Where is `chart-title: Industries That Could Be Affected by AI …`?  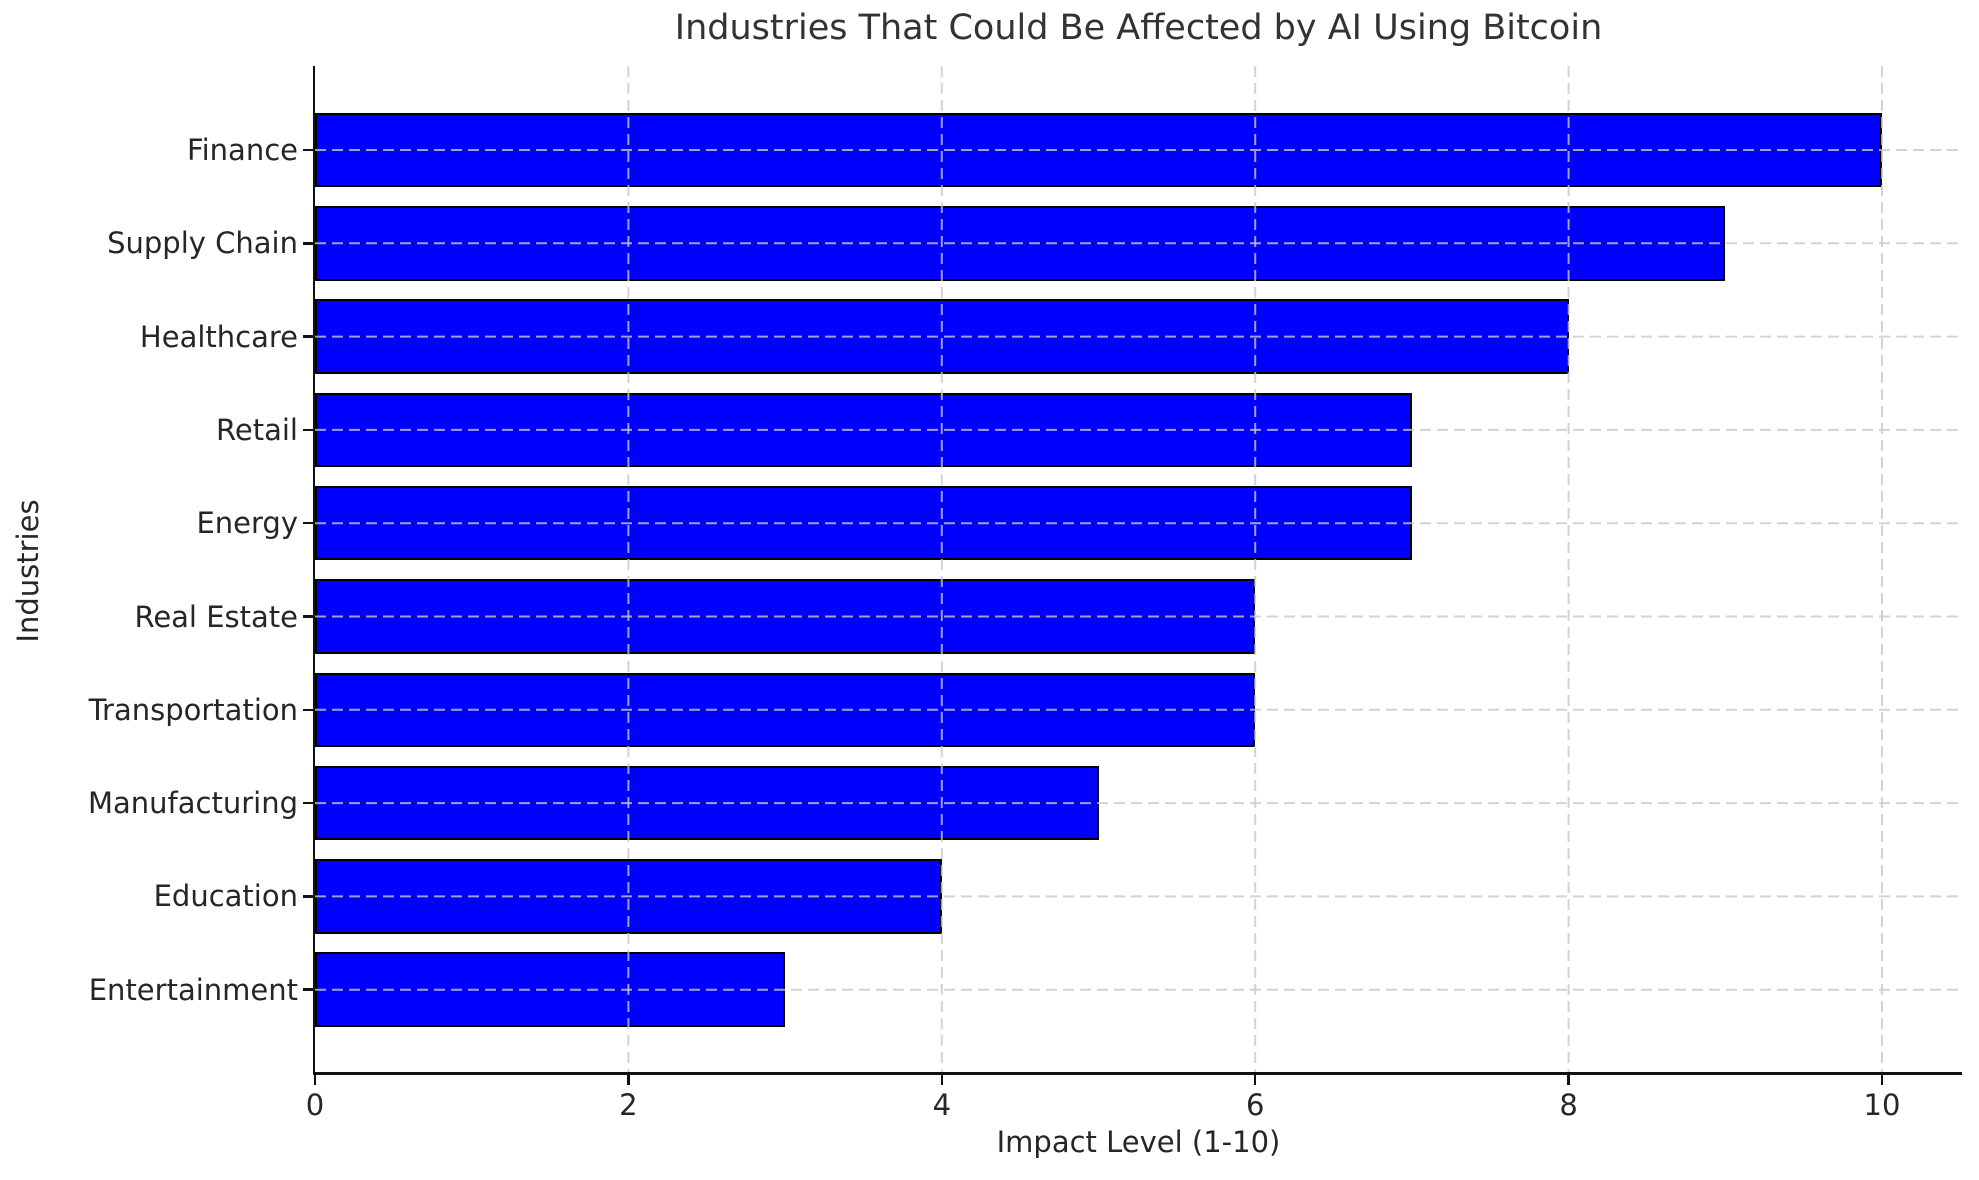
chart-title: Industries That Could Be Affected by AI … is located at coordinates (1138, 28).